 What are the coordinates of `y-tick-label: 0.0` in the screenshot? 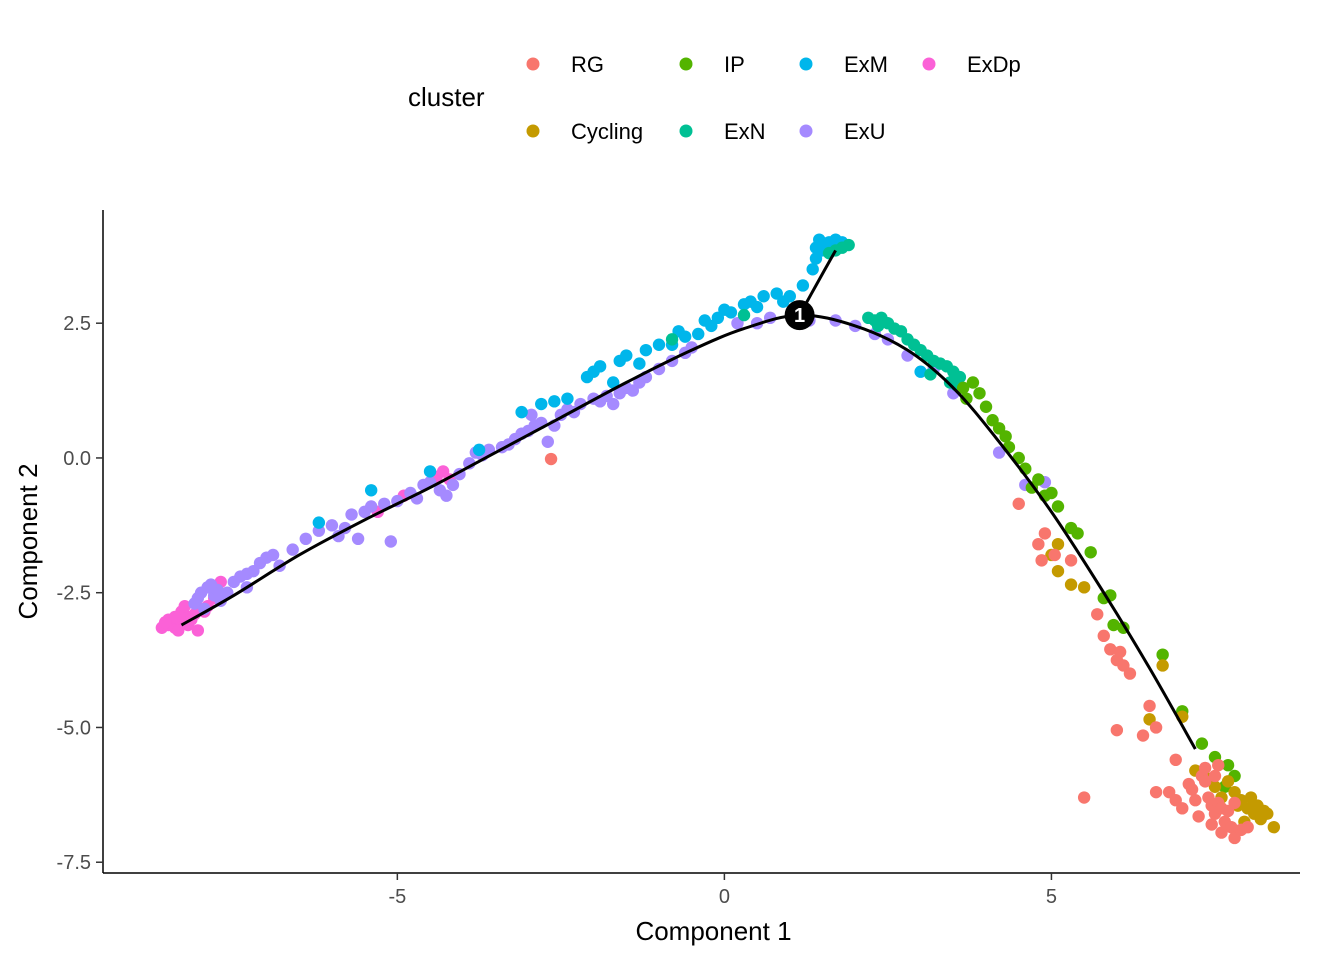 It's located at (77, 459).